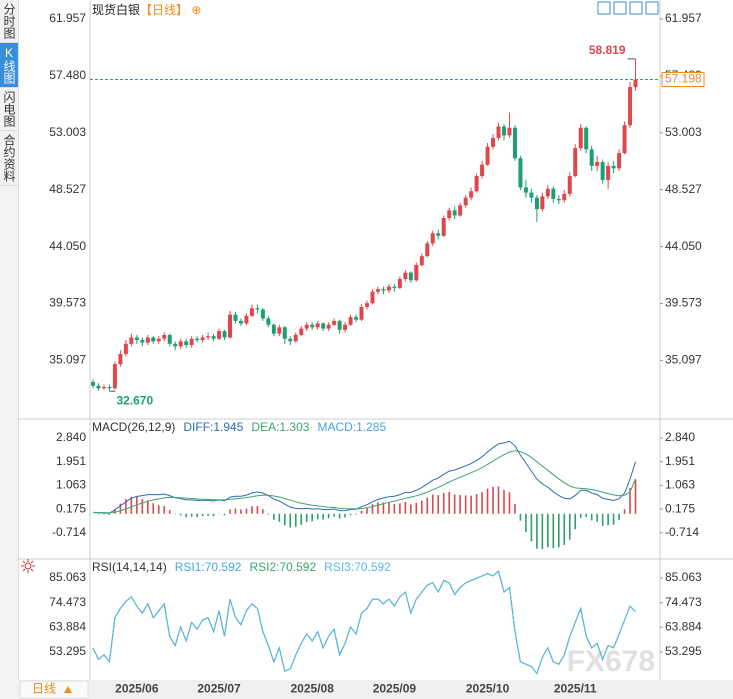 The image size is (733, 699). I want to click on sidebar-tab: 闪电图, so click(9, 109).